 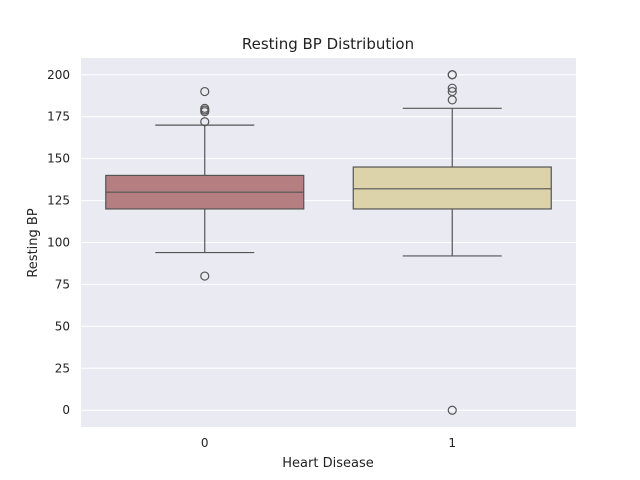 What do you see at coordinates (205, 443) in the screenshot?
I see `x-tick-label: 0` at bounding box center [205, 443].